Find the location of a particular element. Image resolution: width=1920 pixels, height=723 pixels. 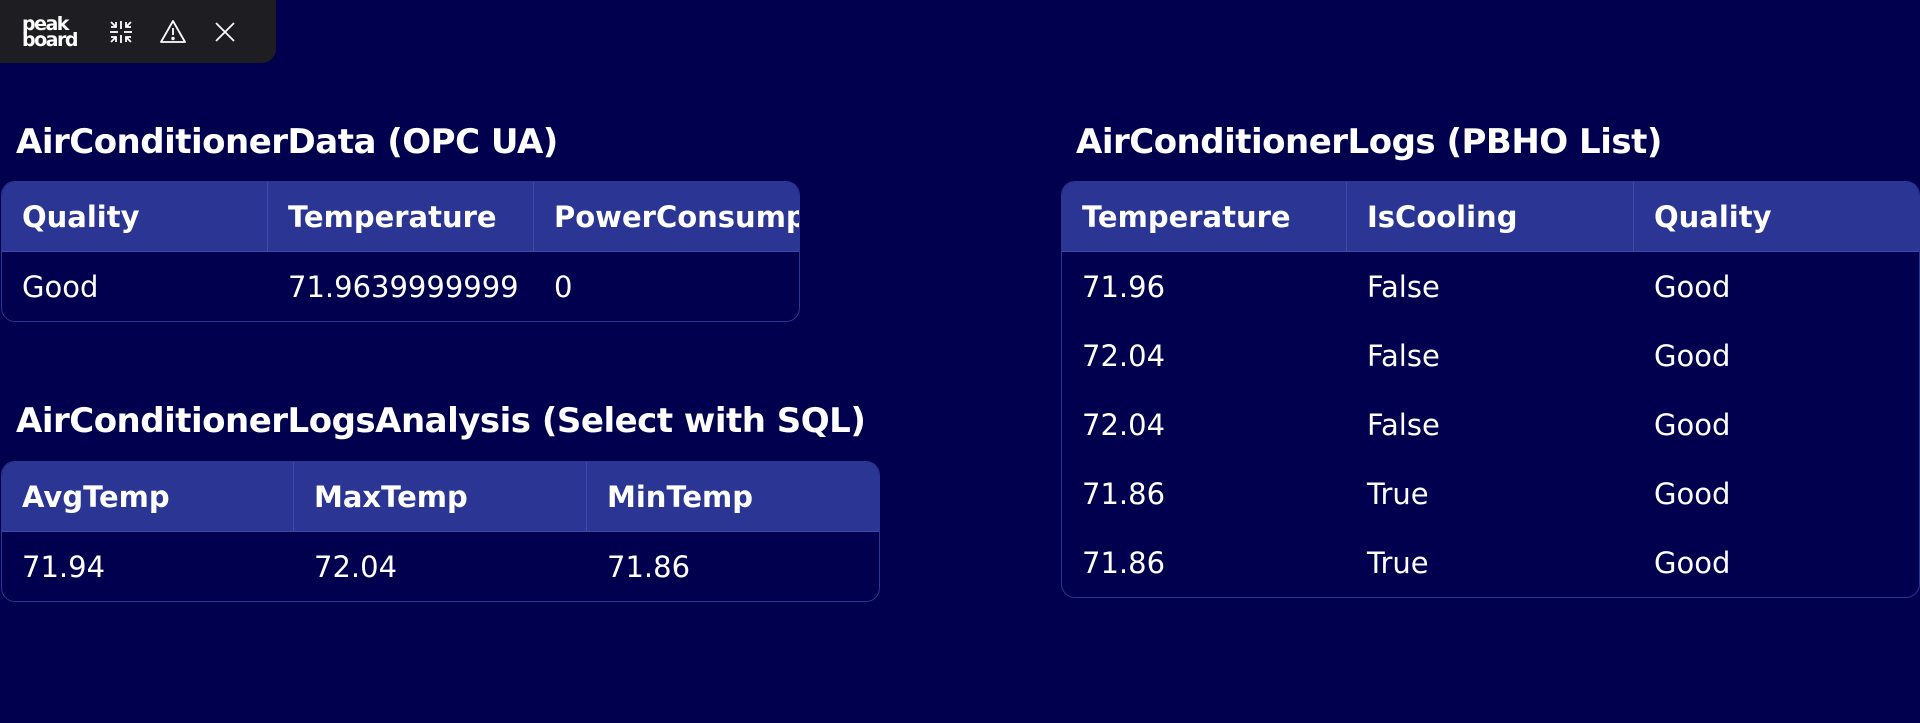

close-icon is located at coordinates (225, 31).